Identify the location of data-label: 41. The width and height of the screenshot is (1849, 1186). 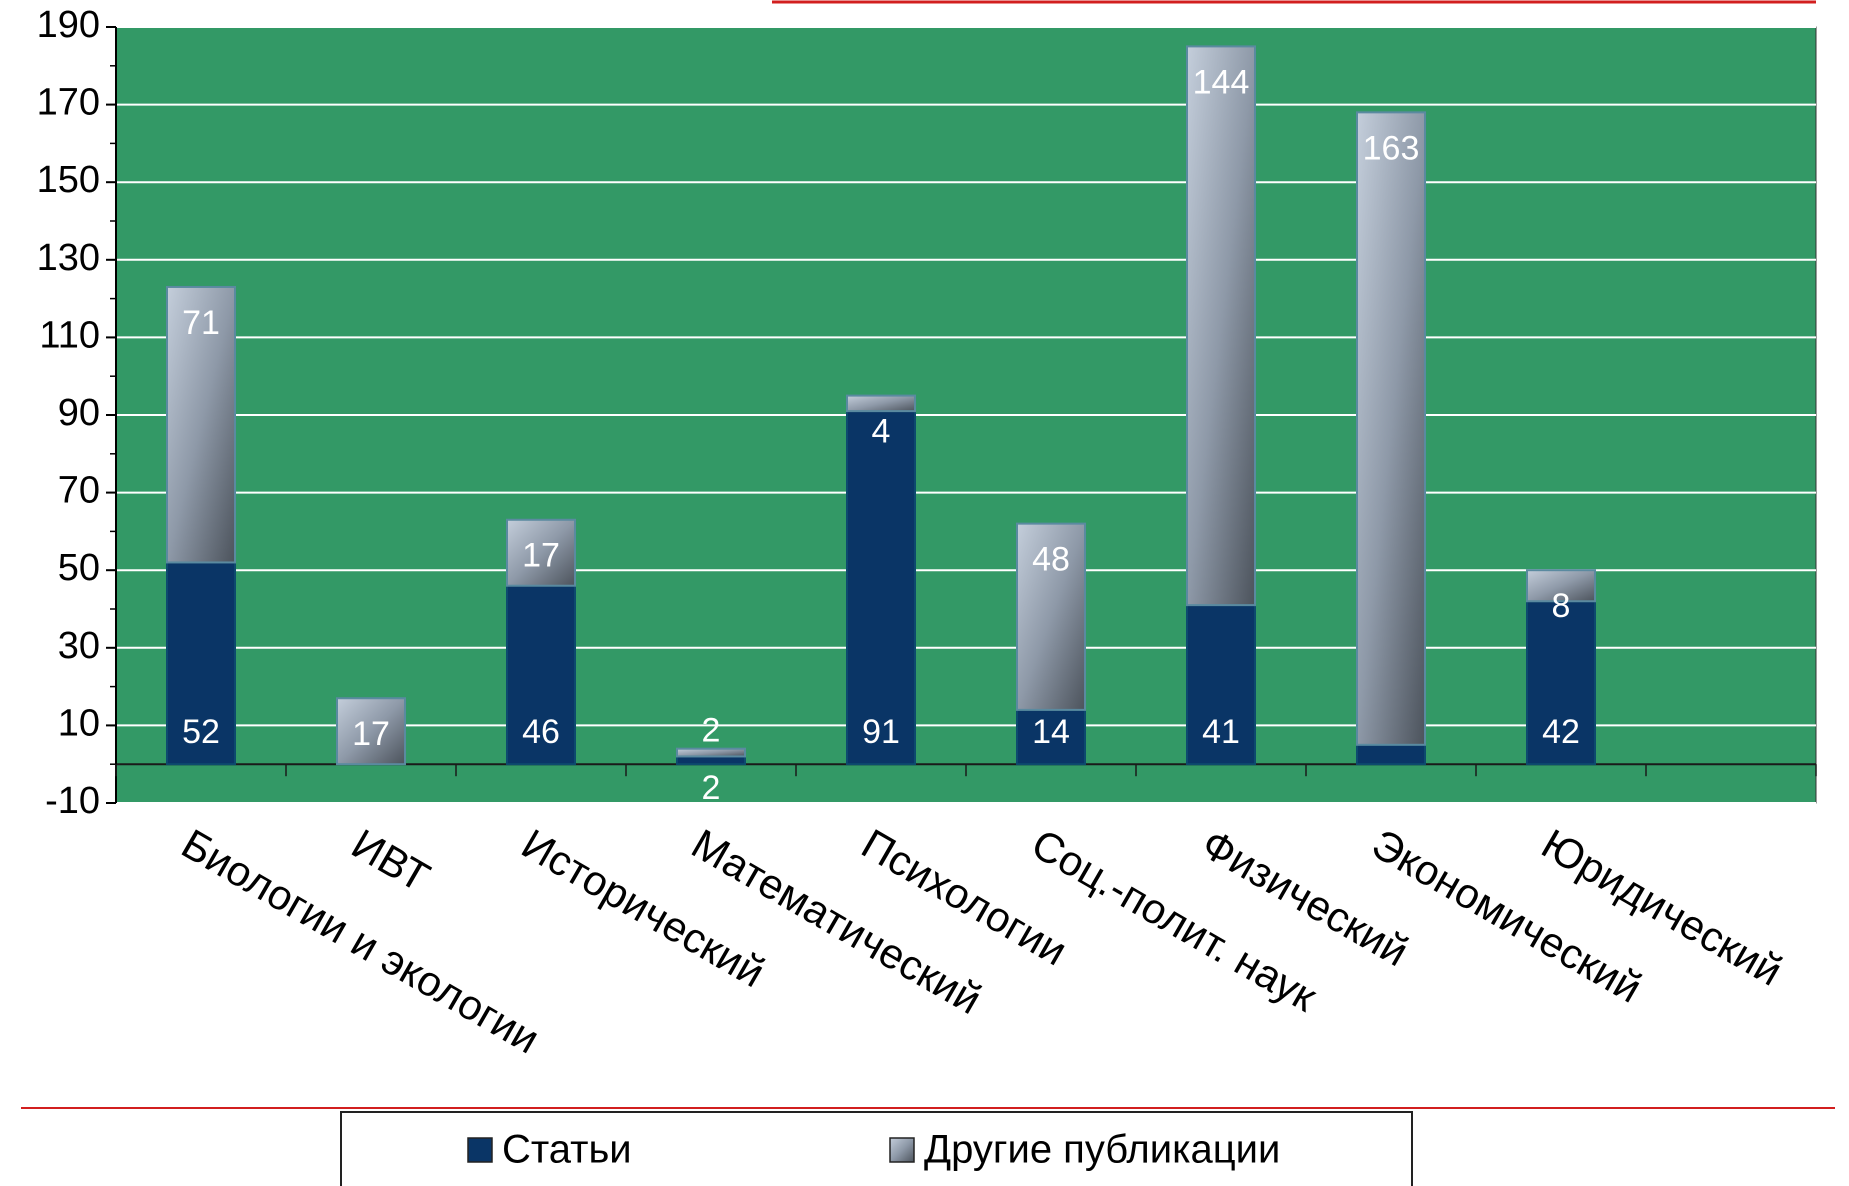
(1221, 732).